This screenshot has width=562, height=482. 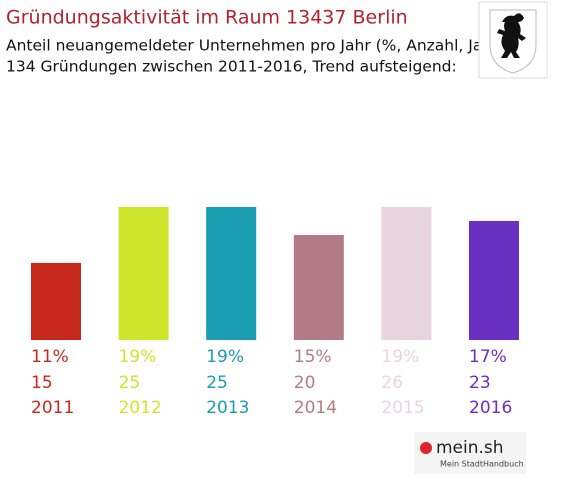 What do you see at coordinates (426, 448) in the screenshot?
I see `logo-dot` at bounding box center [426, 448].